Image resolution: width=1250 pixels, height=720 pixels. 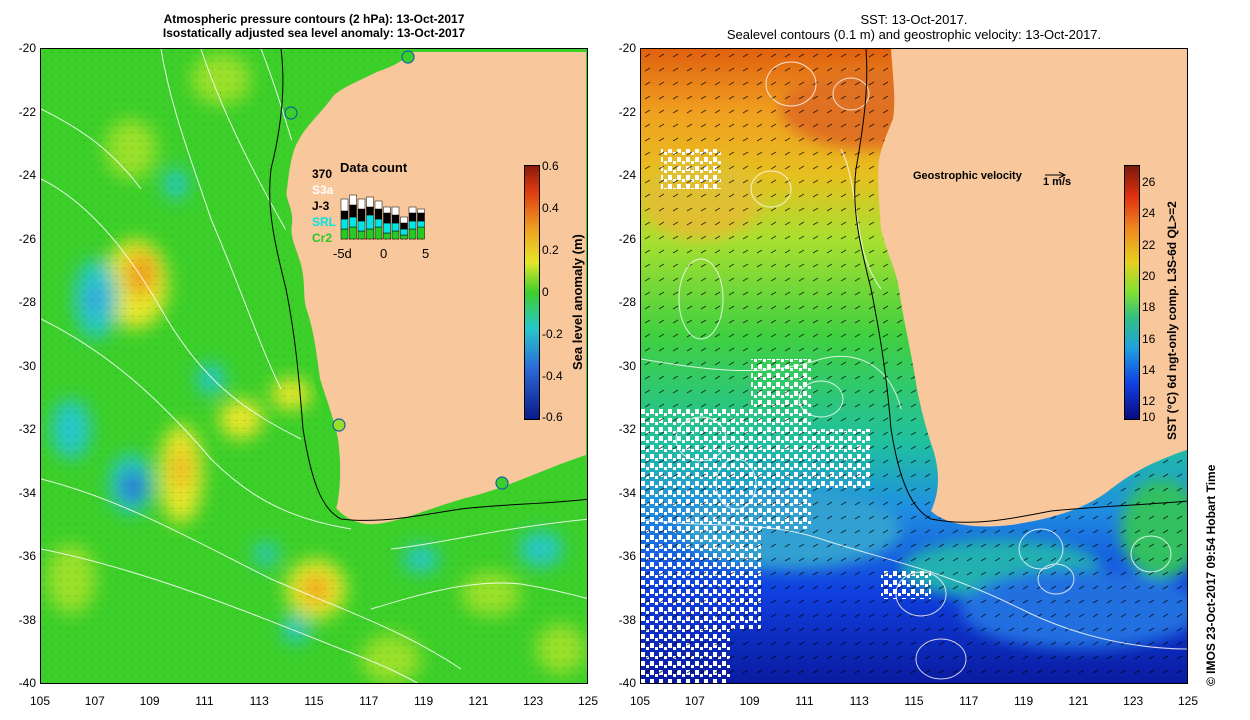 What do you see at coordinates (859, 701) in the screenshot?
I see `longitude-tick-label: 113` at bounding box center [859, 701].